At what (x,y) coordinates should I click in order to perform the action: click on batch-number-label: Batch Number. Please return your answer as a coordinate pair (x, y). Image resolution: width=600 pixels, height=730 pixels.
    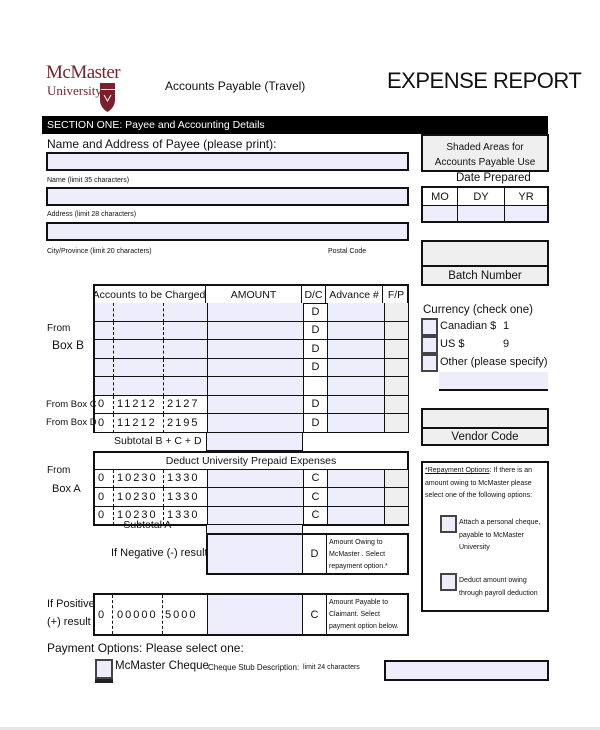
    Looking at the image, I should click on (485, 275).